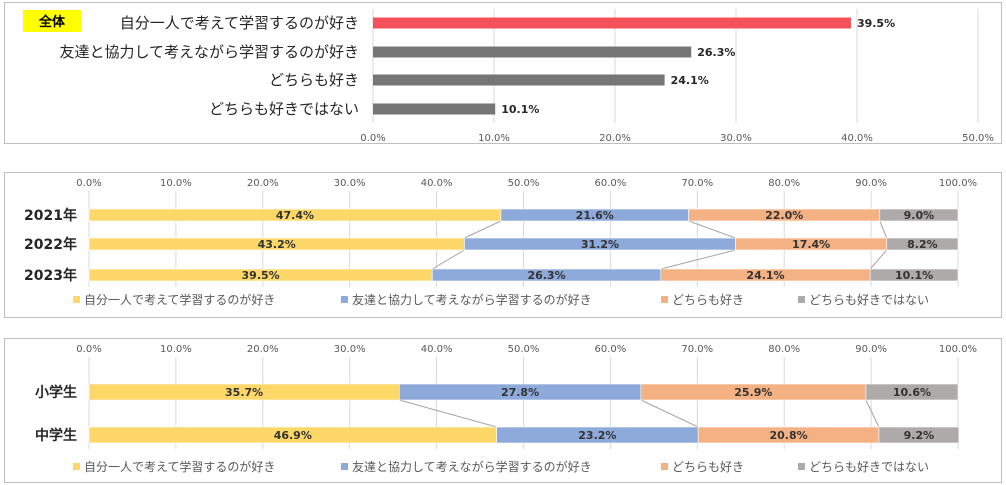  Describe the element at coordinates (284, 109) in the screenshot. I see `category-label: どちらも好きではない` at that location.